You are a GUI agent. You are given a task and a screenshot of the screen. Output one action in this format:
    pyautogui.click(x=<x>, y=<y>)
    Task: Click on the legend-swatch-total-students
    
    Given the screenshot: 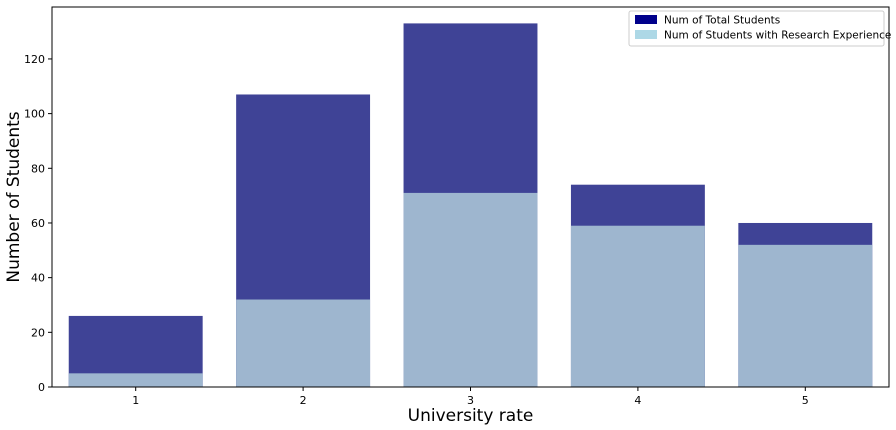 What is the action you would take?
    pyautogui.click(x=646, y=19)
    